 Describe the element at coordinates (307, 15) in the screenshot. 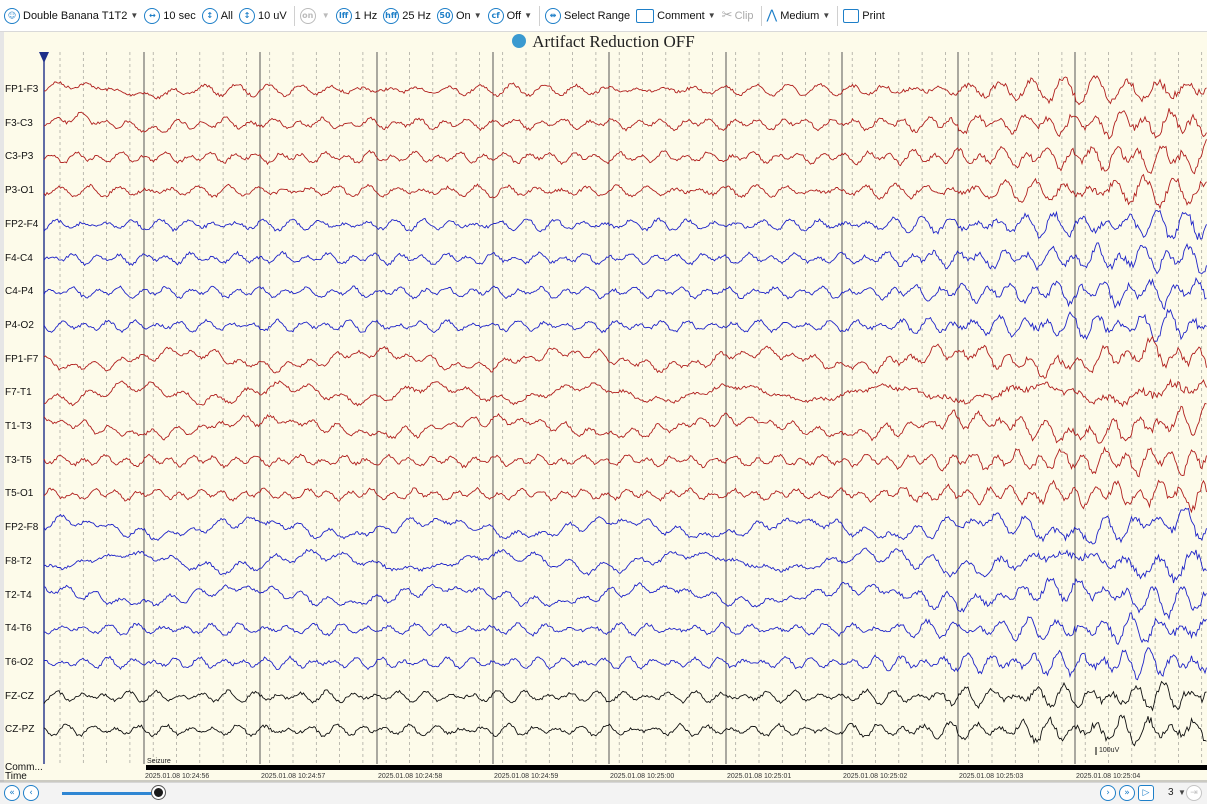

I see `filter-toggle-icon: on` at that location.